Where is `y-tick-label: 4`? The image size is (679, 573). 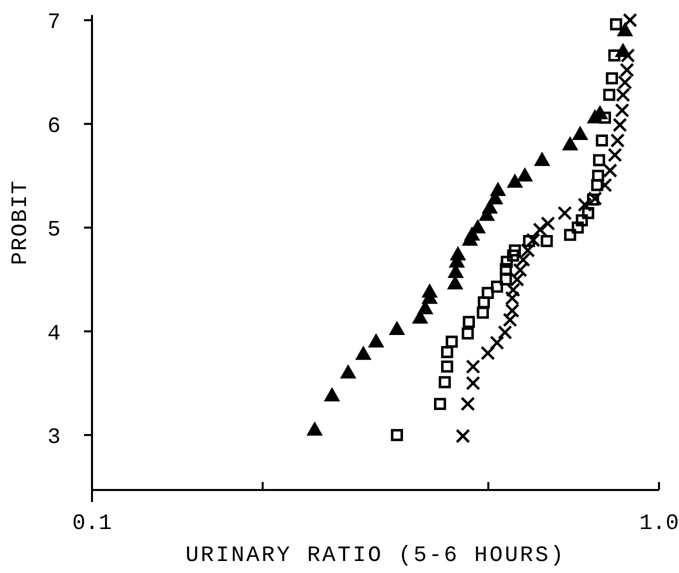
y-tick-label: 4 is located at coordinates (54, 333).